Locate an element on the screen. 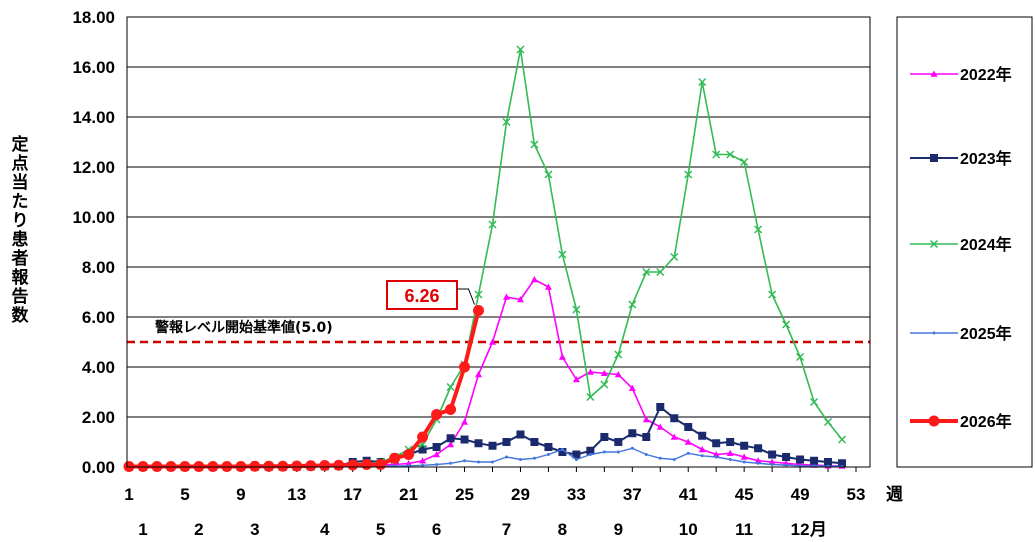 The image size is (1035, 542). x-tick-label: 53 is located at coordinates (856, 494).